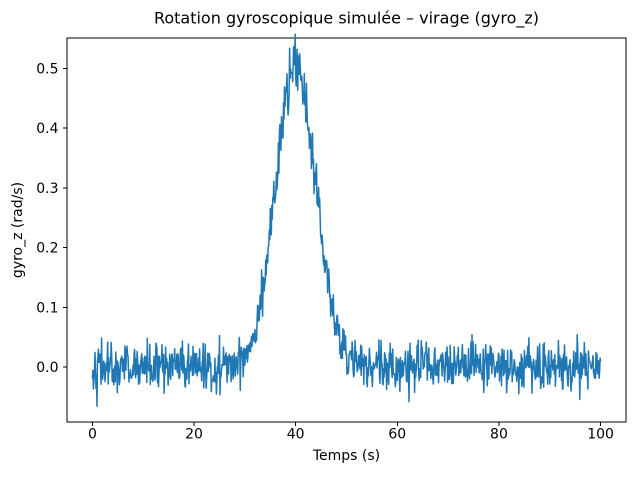 The height and width of the screenshot is (480, 640). What do you see at coordinates (18, 230) in the screenshot?
I see `y-axis-label: gyro_z (rad/s)` at bounding box center [18, 230].